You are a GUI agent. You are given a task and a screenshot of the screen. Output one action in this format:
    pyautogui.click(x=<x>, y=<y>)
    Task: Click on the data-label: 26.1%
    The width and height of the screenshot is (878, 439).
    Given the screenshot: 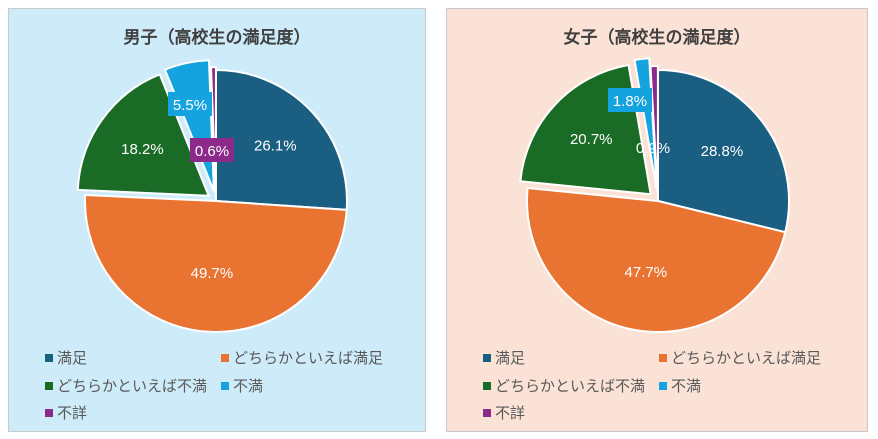 What is the action you would take?
    pyautogui.click(x=275, y=146)
    